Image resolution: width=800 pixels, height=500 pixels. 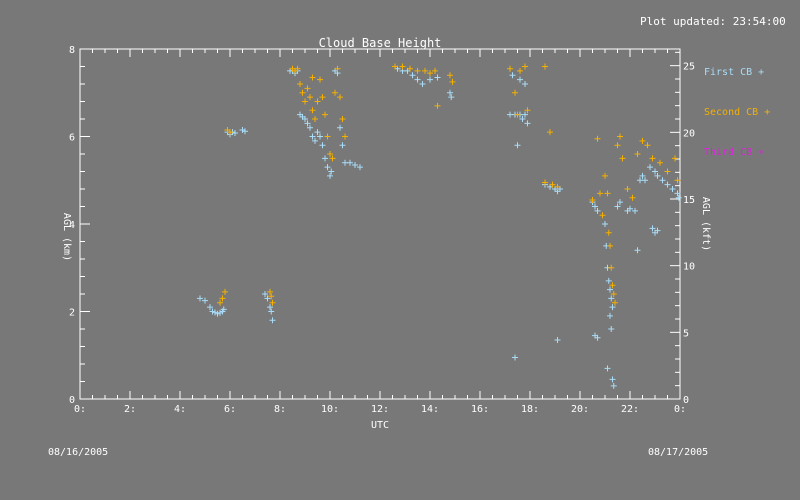 I want to click on y-right-tick-label: 0, so click(x=686, y=400).